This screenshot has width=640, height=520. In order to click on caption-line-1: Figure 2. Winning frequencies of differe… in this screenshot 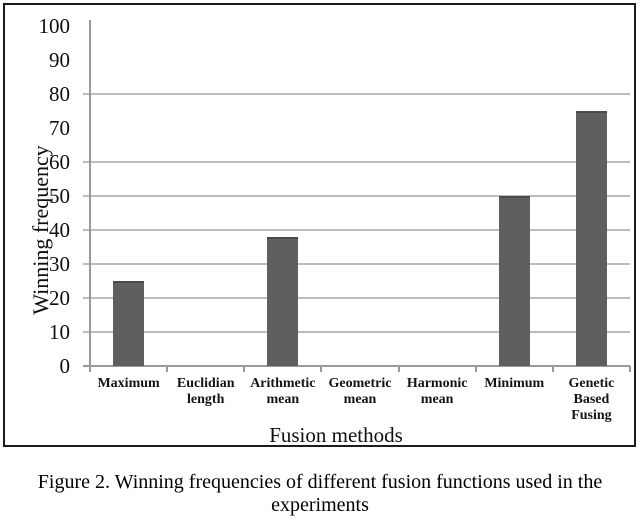, I will do `click(320, 482)`.